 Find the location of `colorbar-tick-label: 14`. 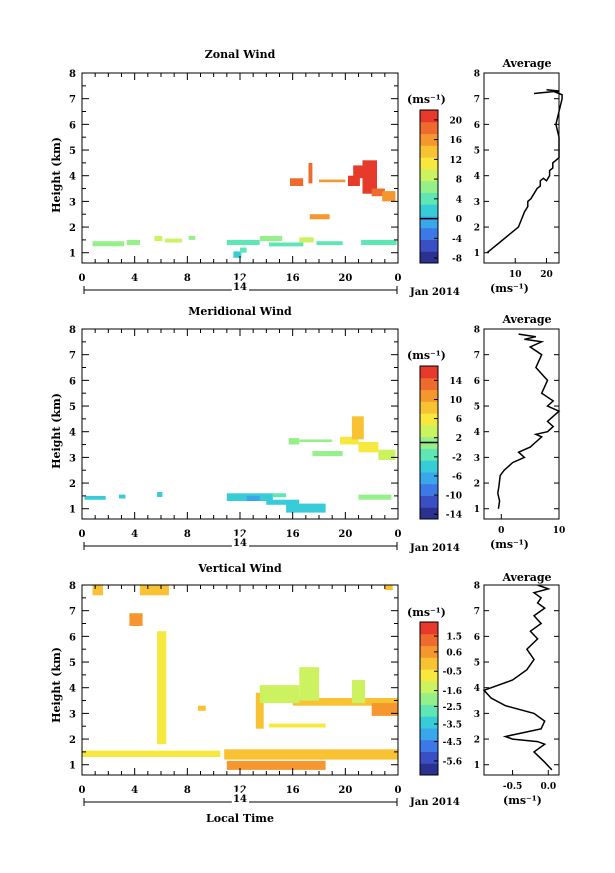

colorbar-tick-label: 14 is located at coordinates (455, 382).